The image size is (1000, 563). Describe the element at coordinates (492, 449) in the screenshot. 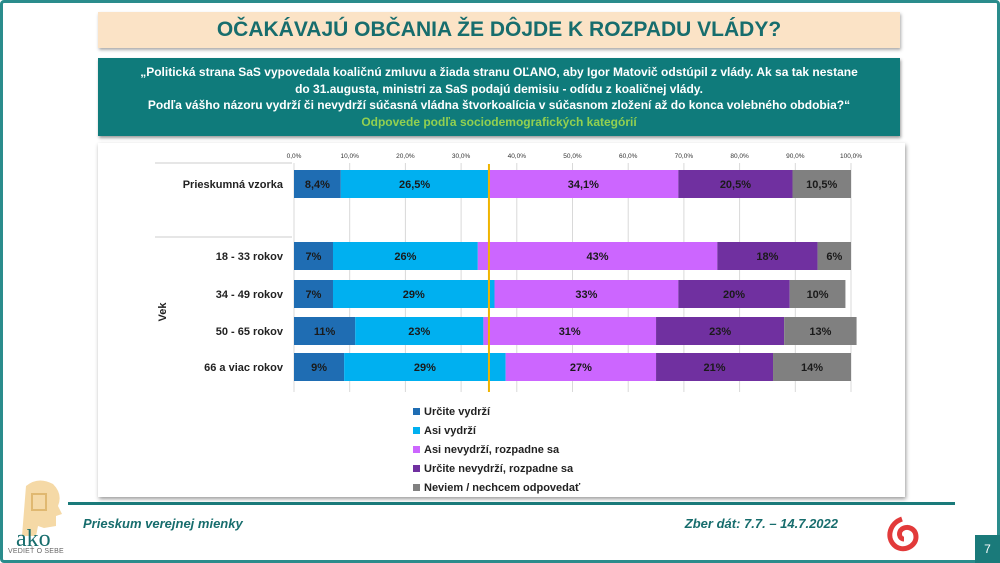

I see `legend-label: Asi nevydrží, rozpadne sa` at that location.